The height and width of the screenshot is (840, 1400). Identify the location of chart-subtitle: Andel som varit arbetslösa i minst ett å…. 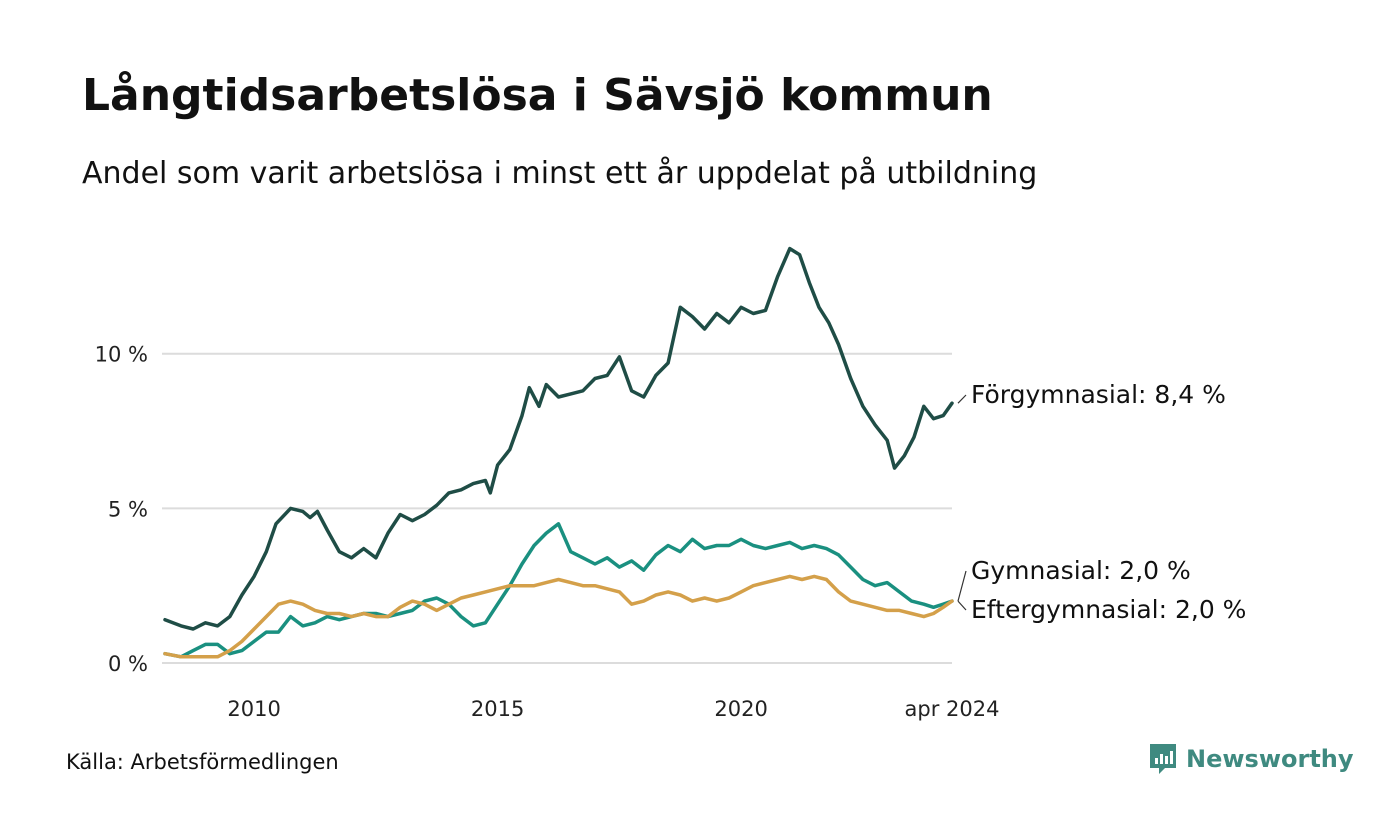
(560, 173).